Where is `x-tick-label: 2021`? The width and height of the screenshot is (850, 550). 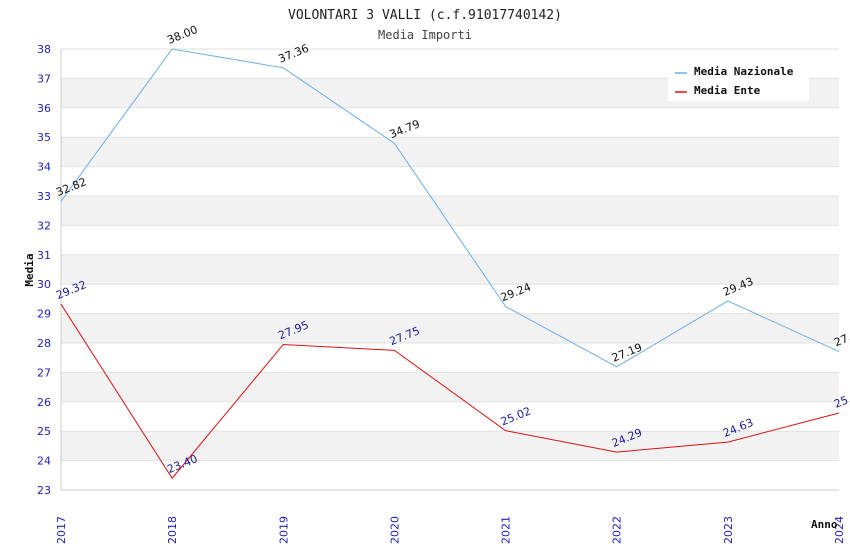
x-tick-label: 2021 is located at coordinates (506, 530).